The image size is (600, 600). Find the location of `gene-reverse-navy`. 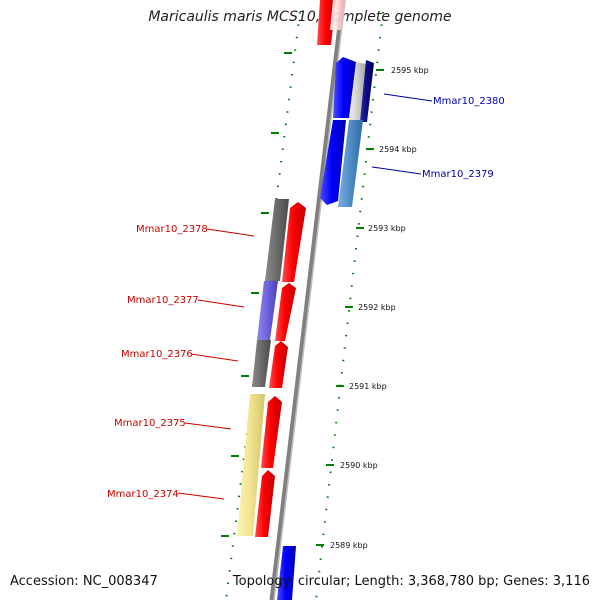

gene-reverse-navy is located at coordinates (367, 91).